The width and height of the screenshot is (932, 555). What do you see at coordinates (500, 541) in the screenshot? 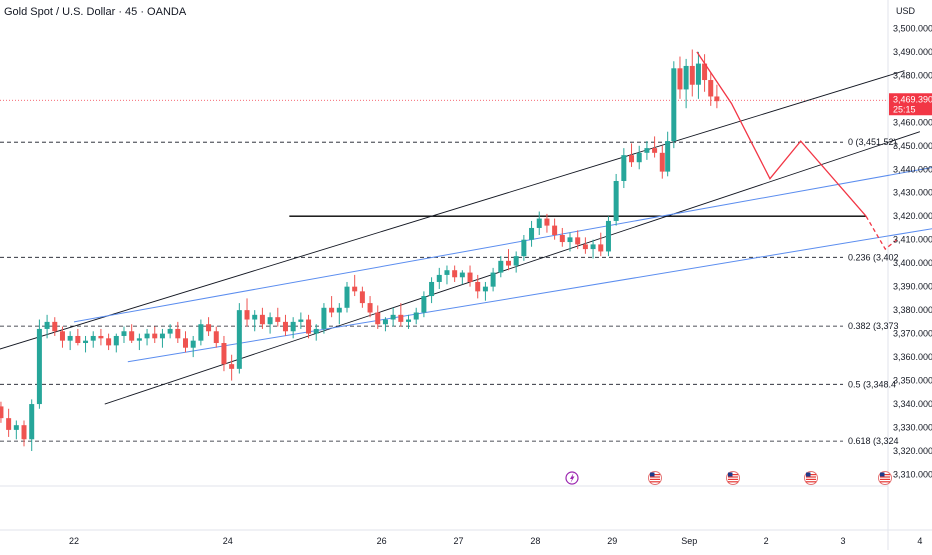
I see `time-axis: 222426272829Sep2345` at bounding box center [500, 541].